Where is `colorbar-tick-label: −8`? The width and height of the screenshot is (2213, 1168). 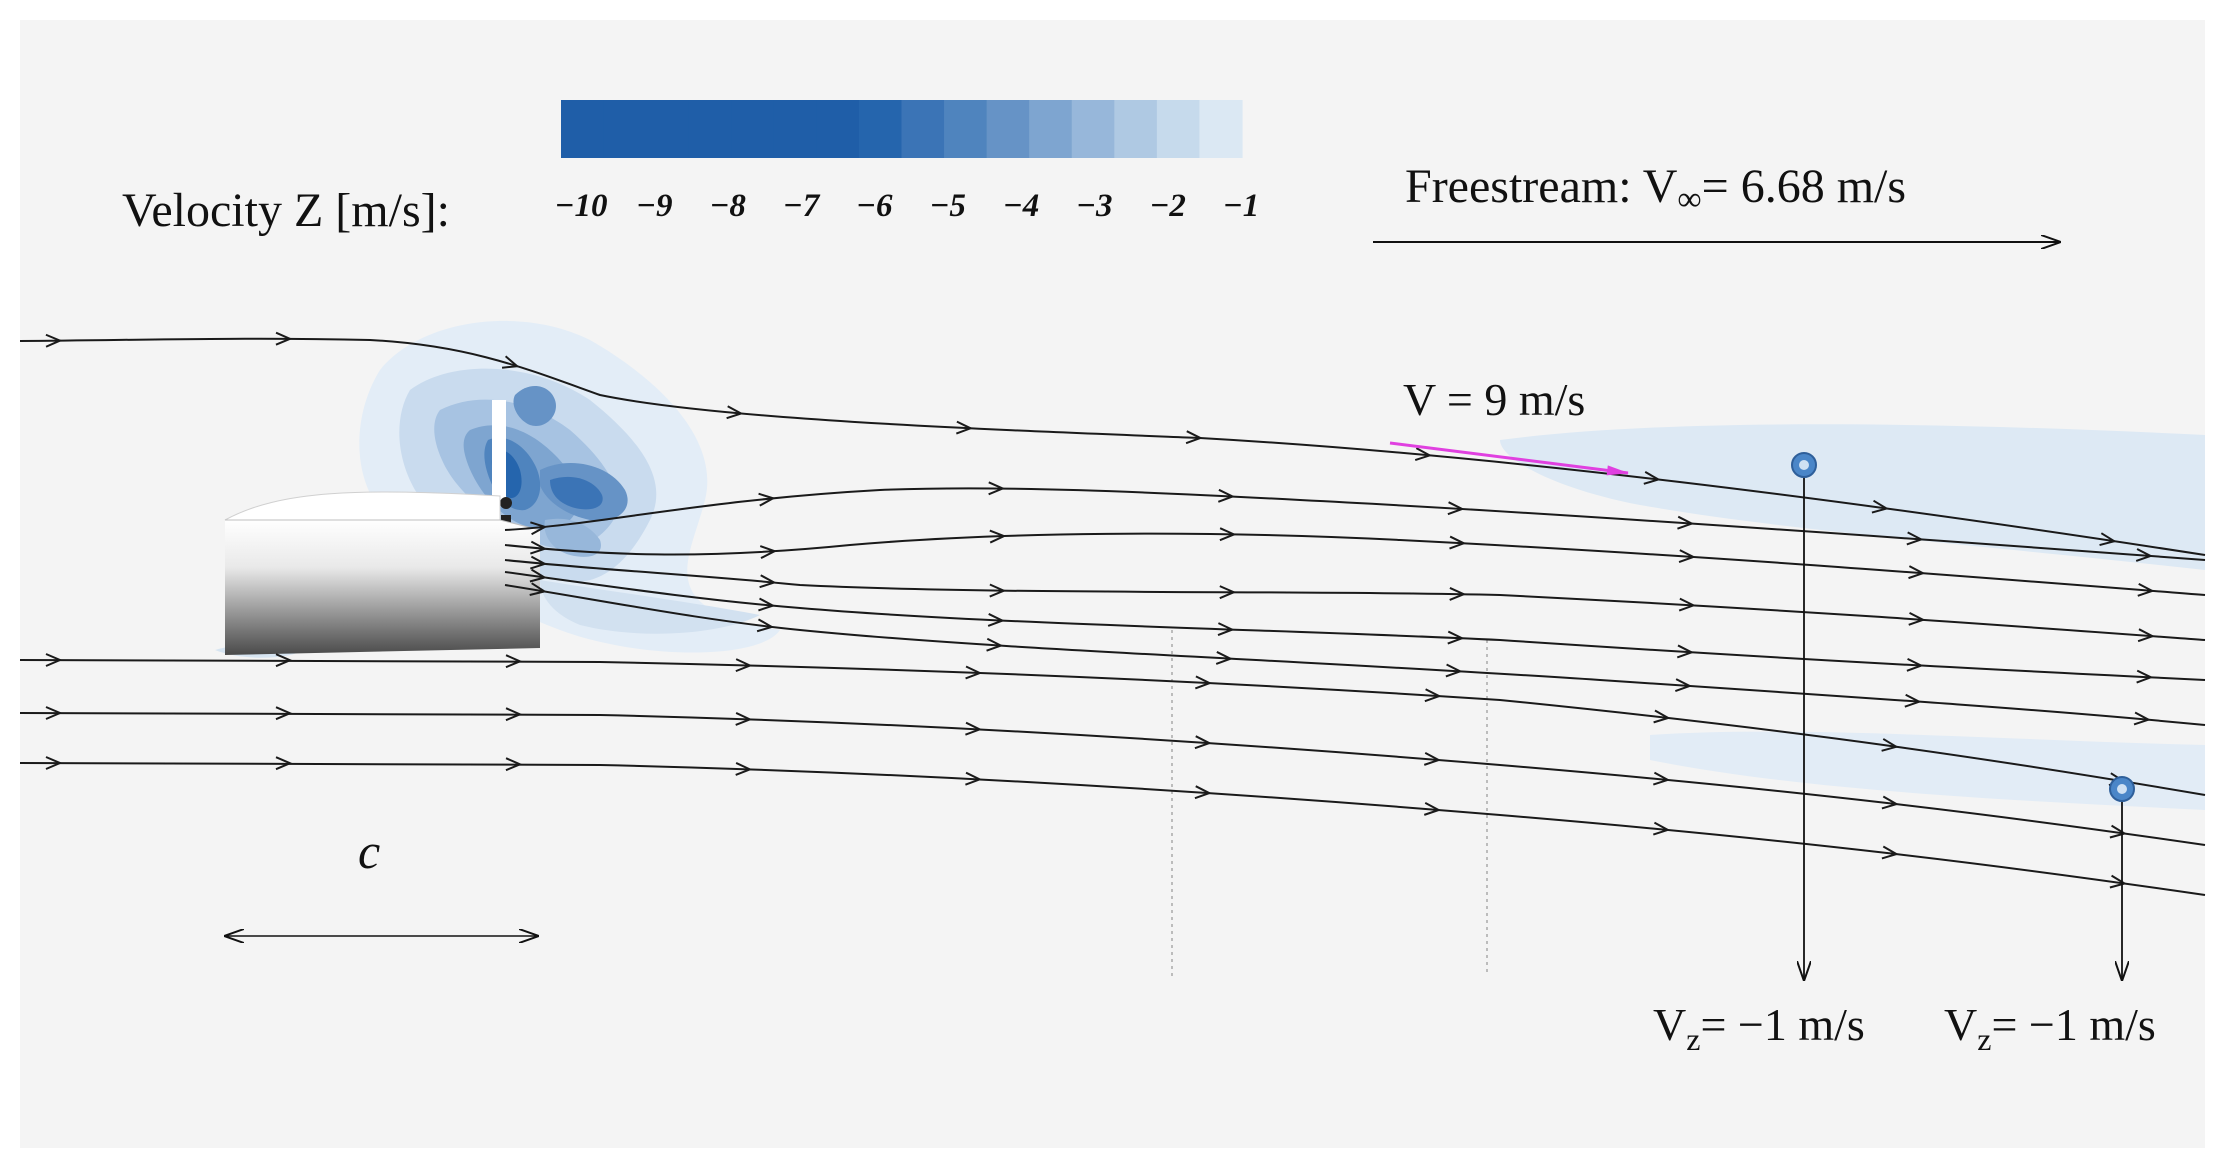 colorbar-tick-label: −8 is located at coordinates (727, 206).